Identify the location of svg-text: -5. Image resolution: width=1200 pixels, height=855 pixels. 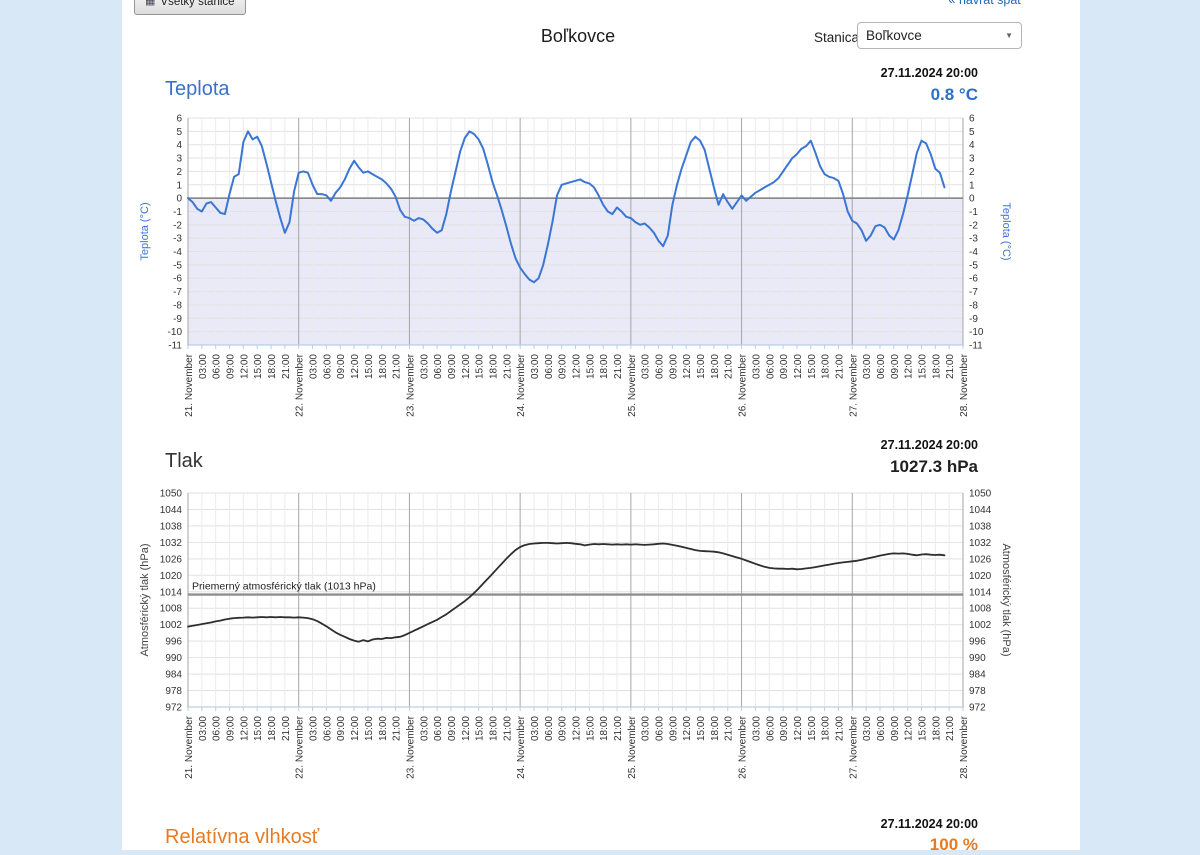
(973, 265).